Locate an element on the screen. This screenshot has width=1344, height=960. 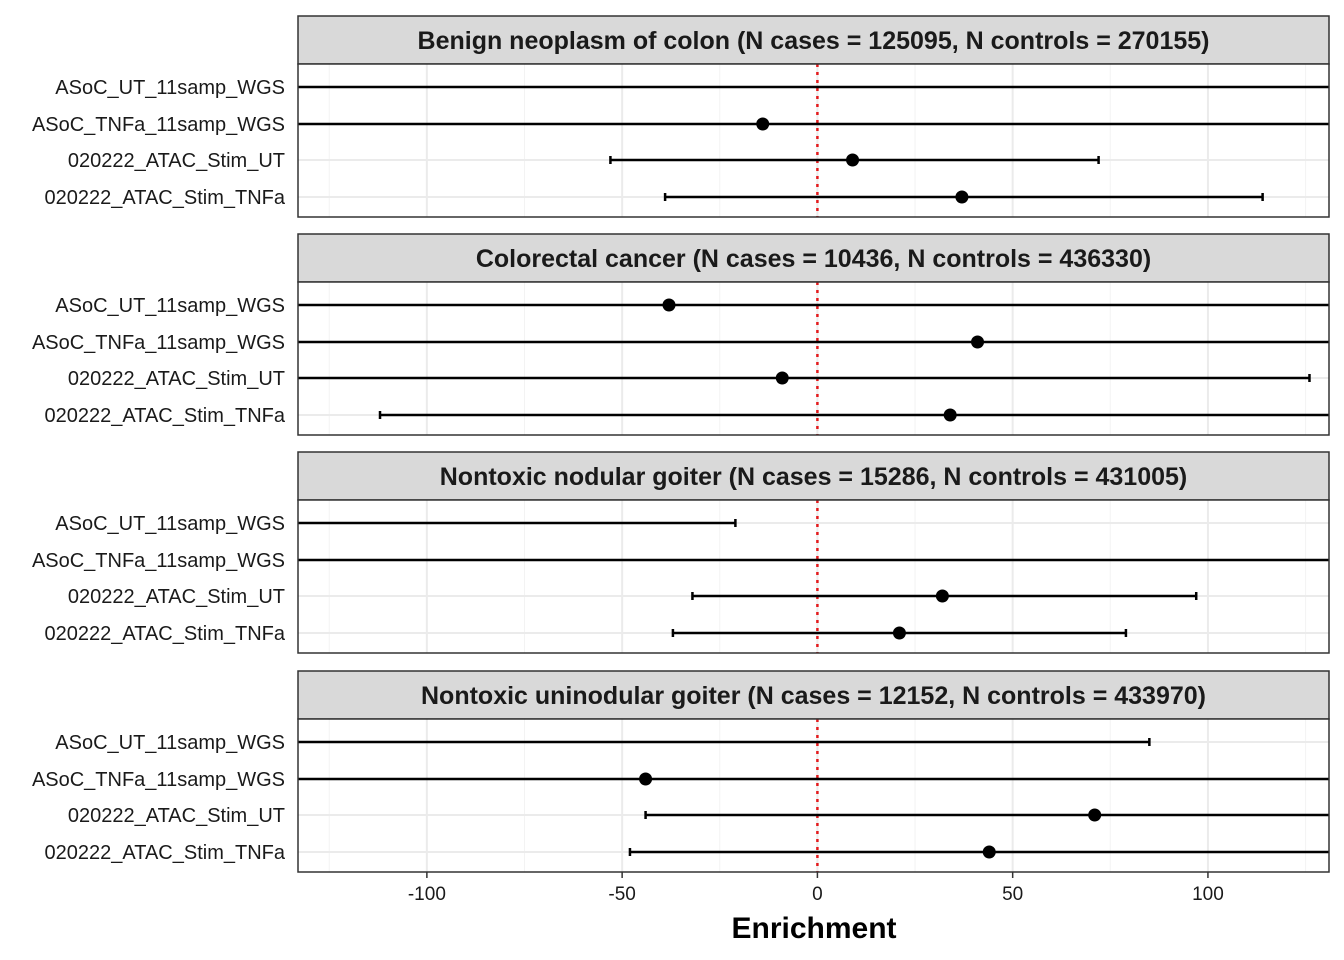
x-tick-label: -50 is located at coordinates (621, 894).